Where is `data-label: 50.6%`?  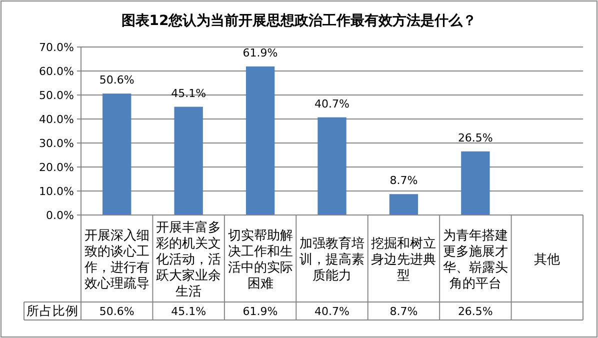 data-label: 50.6% is located at coordinates (116, 311).